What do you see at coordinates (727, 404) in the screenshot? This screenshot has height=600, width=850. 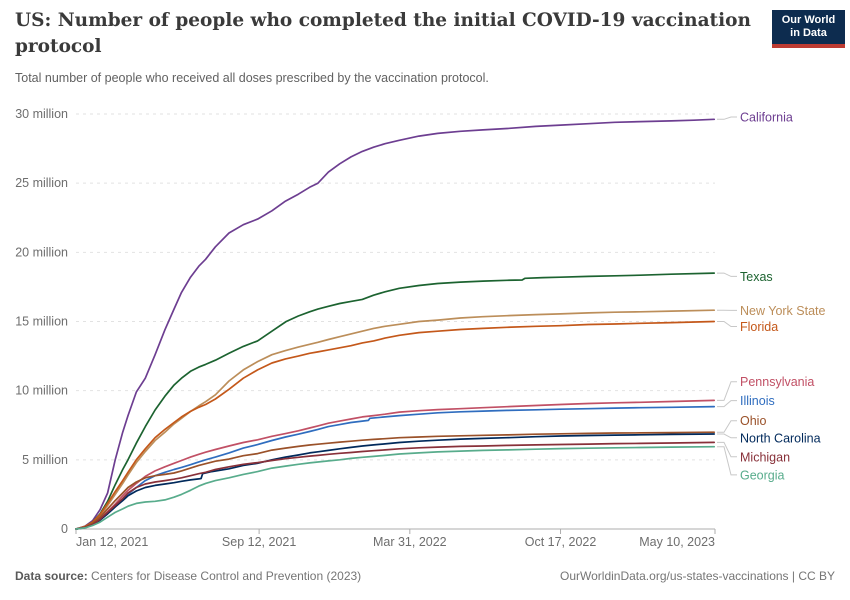 I see `label-connector-illinois` at bounding box center [727, 404].